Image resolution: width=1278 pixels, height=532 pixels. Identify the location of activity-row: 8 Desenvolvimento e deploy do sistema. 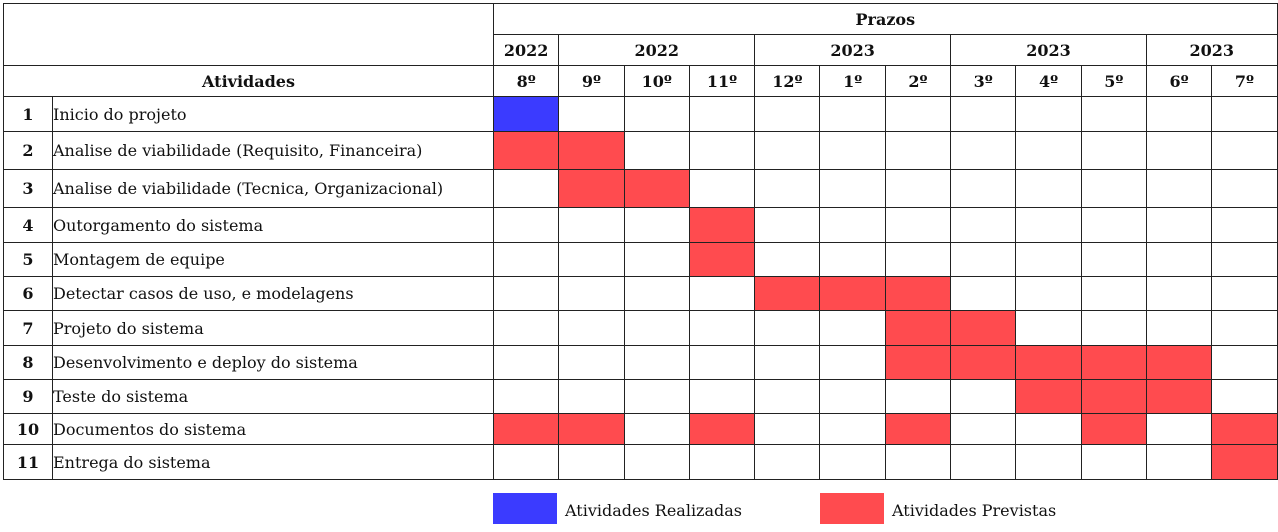
(640, 362).